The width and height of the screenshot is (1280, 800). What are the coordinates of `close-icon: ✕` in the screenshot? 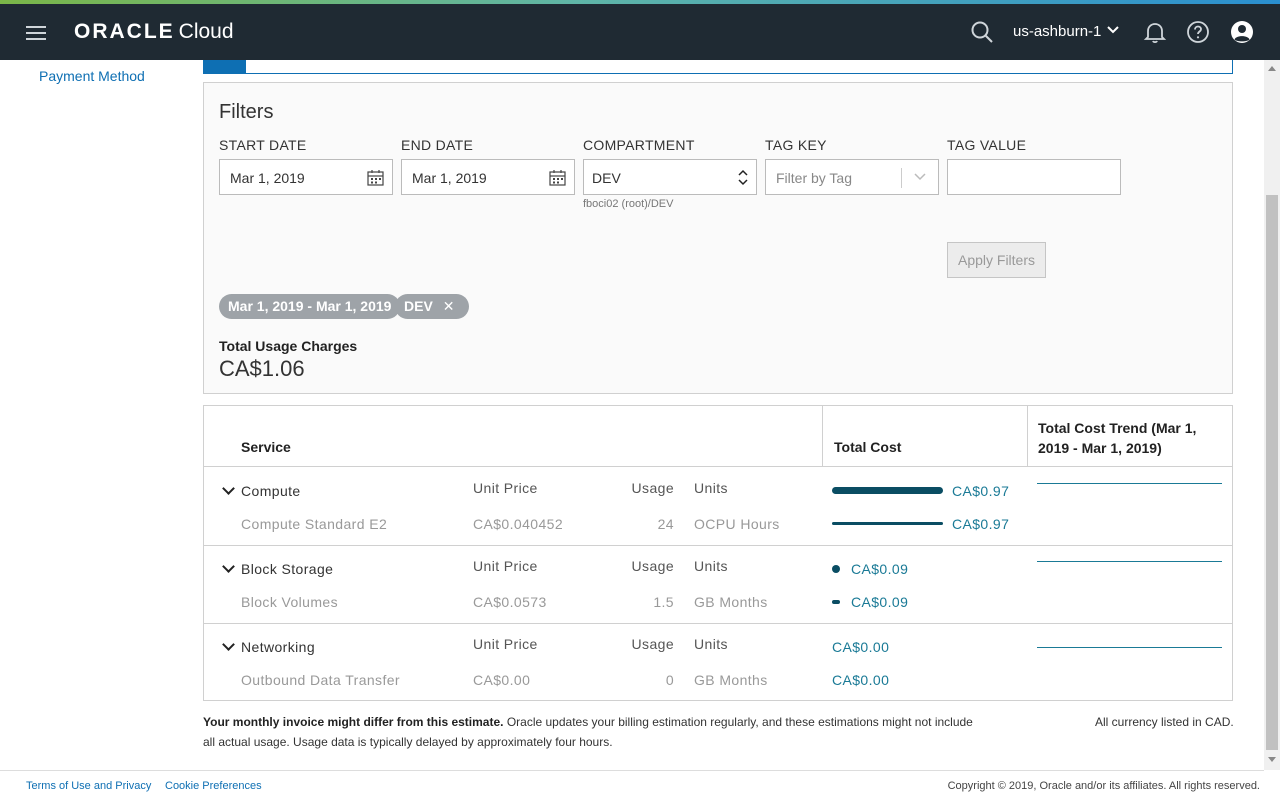 It's located at (448, 306).